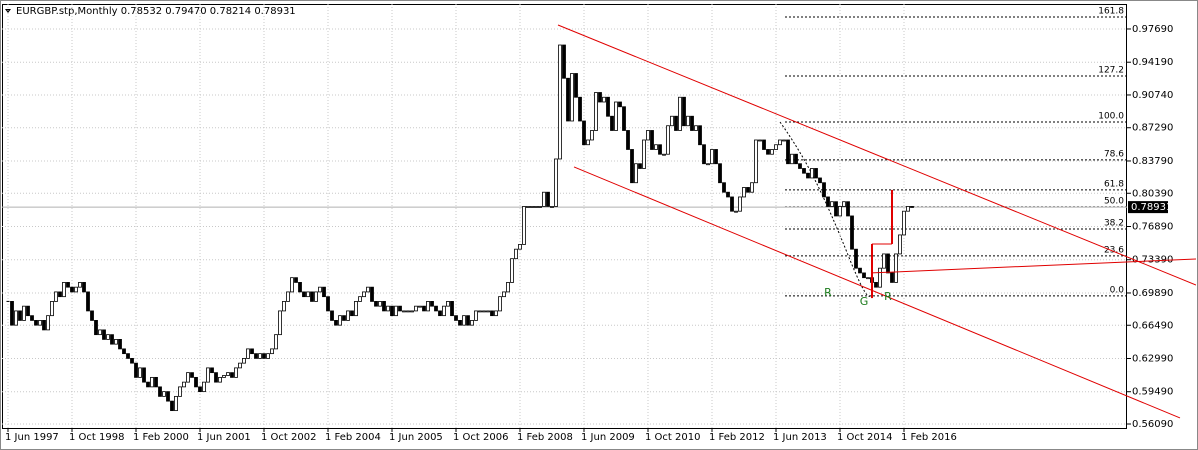 The width and height of the screenshot is (1198, 450). I want to click on y-tick-label: 0.94190, so click(1152, 62).